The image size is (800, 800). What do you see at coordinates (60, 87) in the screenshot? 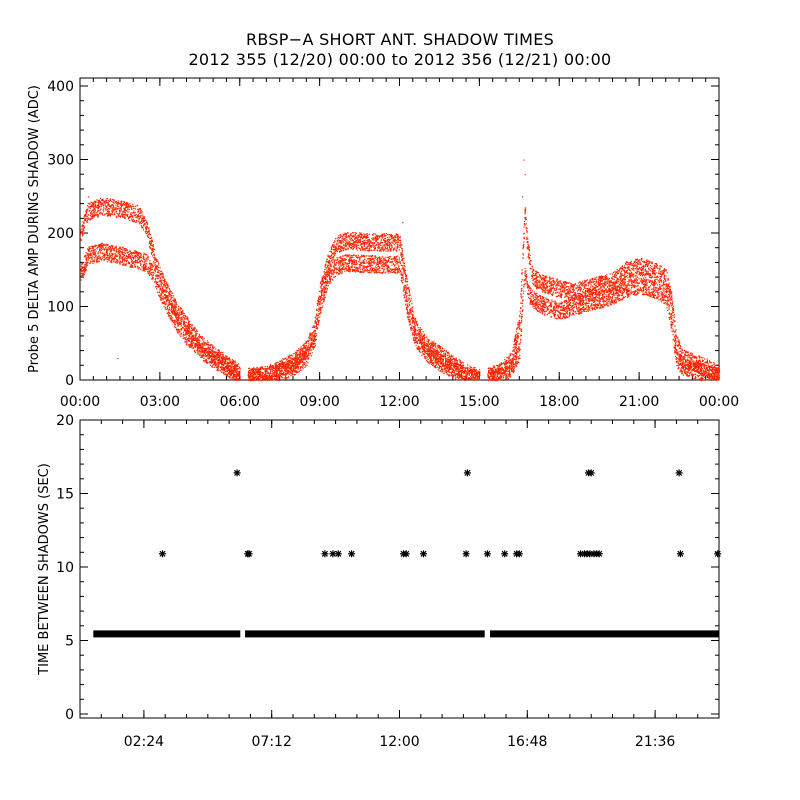
I see `top-ytick-label: 400` at bounding box center [60, 87].